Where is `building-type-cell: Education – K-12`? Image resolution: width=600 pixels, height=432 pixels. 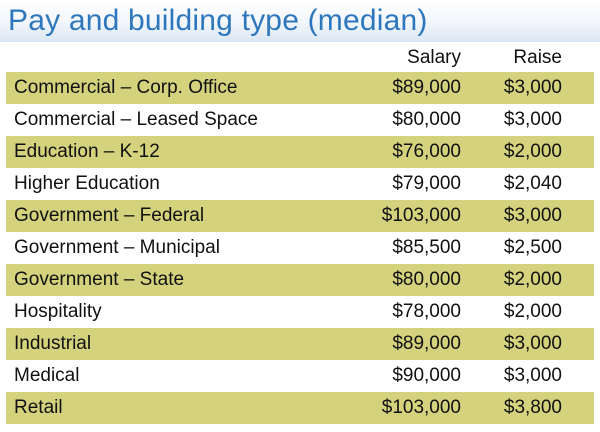
building-type-cell: Education – K-12 is located at coordinates (87, 151).